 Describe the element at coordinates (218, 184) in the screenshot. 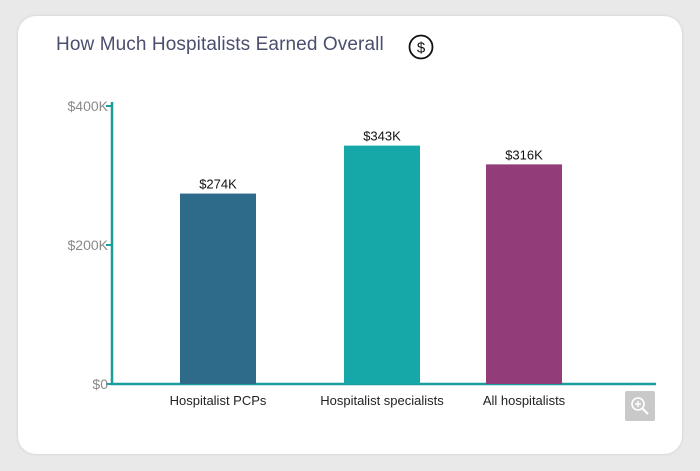

I see `bar-value-label: $274K` at that location.